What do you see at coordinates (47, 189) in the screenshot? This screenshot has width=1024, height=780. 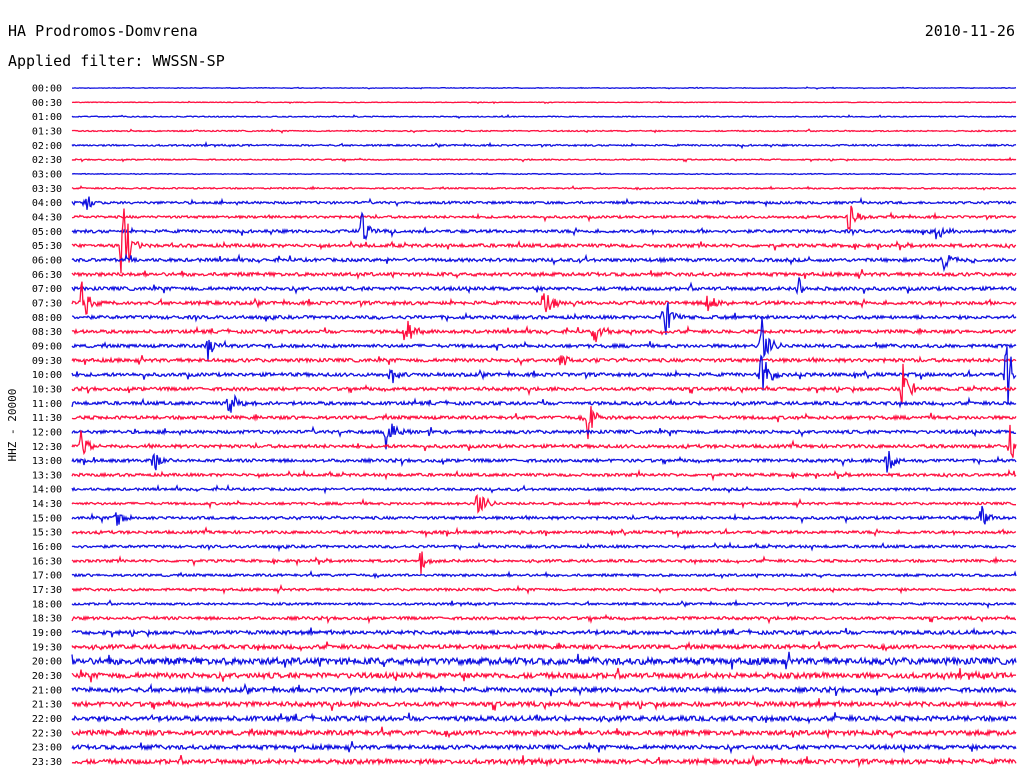 I see `time-tick-label: 03:30` at bounding box center [47, 189].